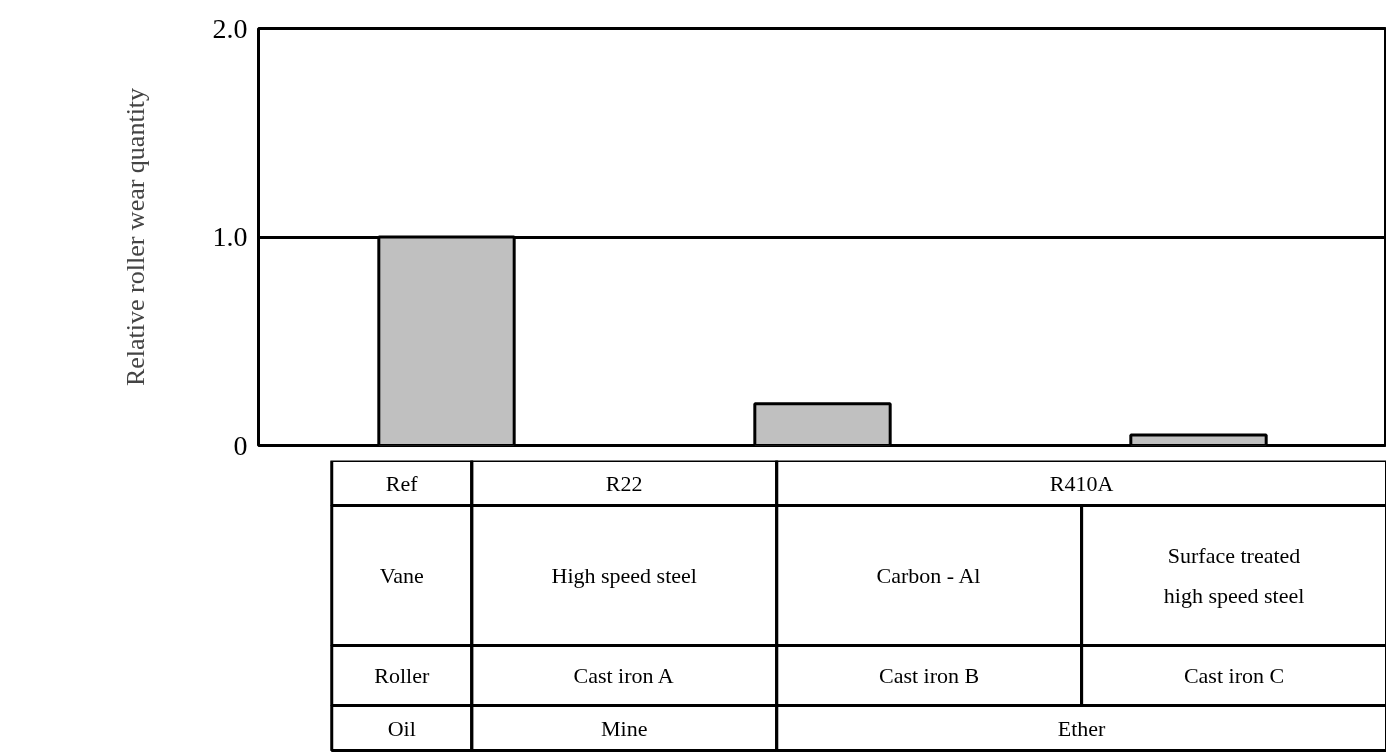  Describe the element at coordinates (623, 675) in the screenshot. I see `text: Cast iron A` at that location.